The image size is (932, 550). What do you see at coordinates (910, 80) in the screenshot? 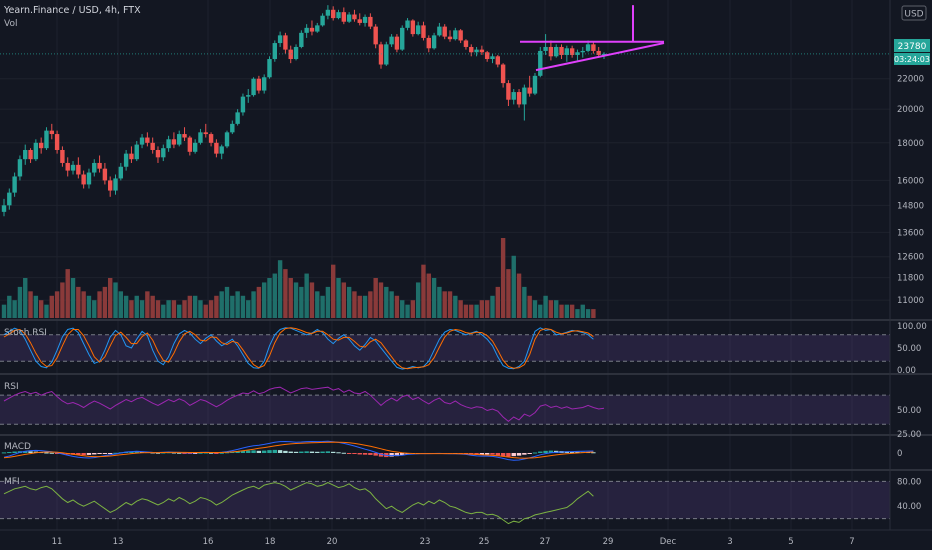
I see `price-tick-label: 22000` at bounding box center [910, 80].